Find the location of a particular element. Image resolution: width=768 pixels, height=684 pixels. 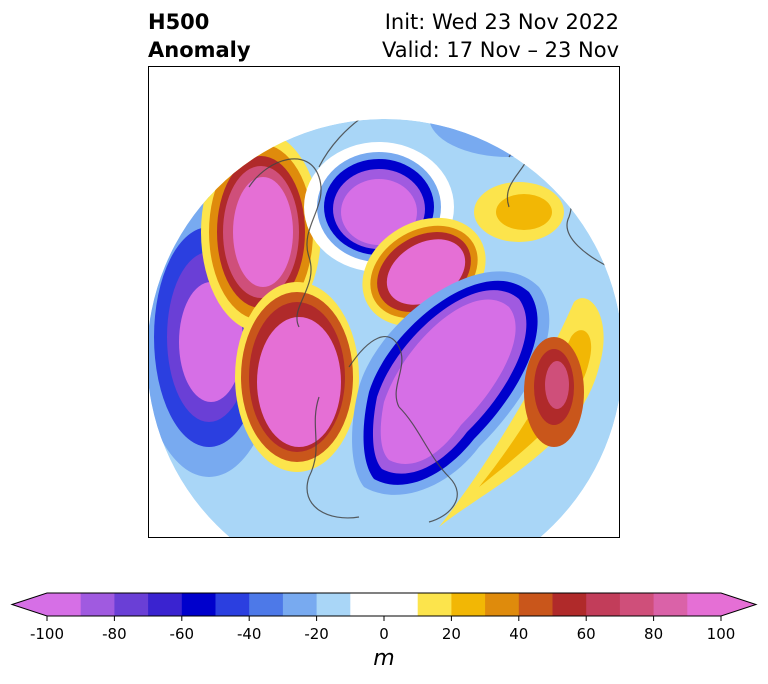

positive-center-alaska is located at coordinates (261, 232).